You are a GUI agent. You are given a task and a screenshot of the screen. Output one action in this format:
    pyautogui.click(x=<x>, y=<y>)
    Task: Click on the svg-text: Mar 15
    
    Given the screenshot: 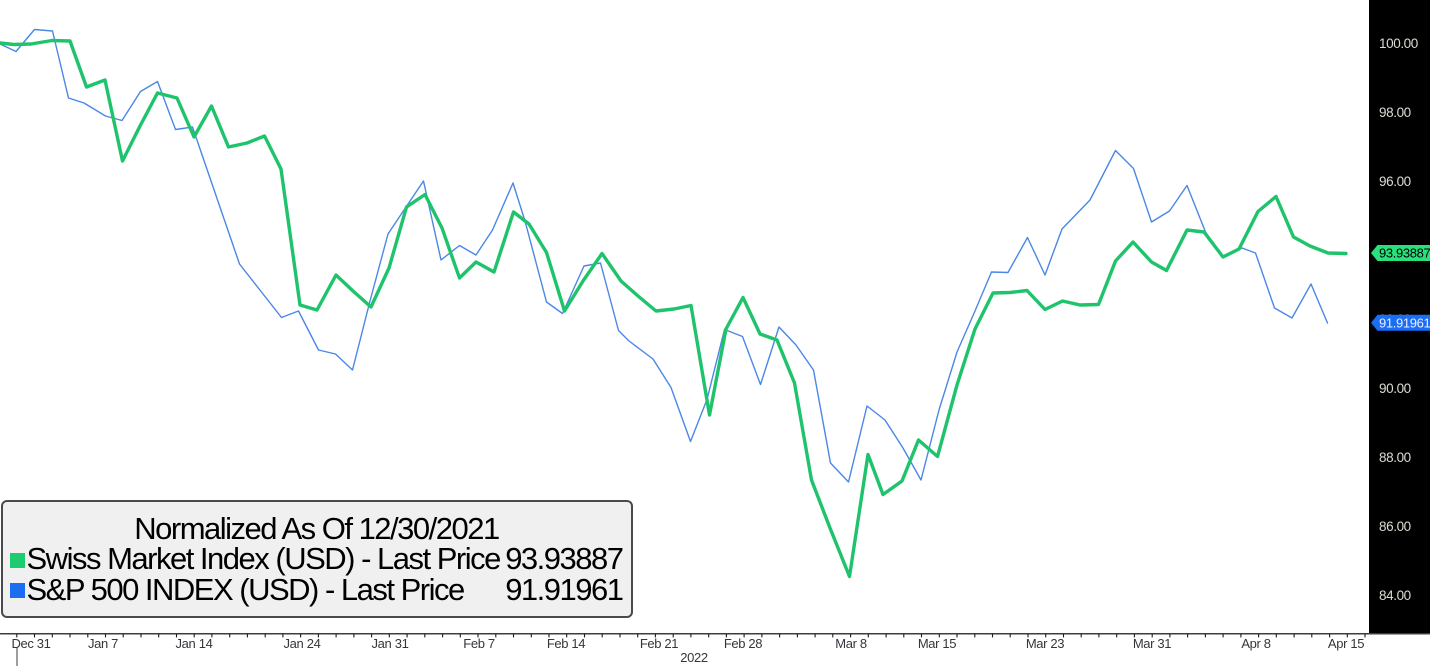 What is the action you would take?
    pyautogui.click(x=937, y=643)
    